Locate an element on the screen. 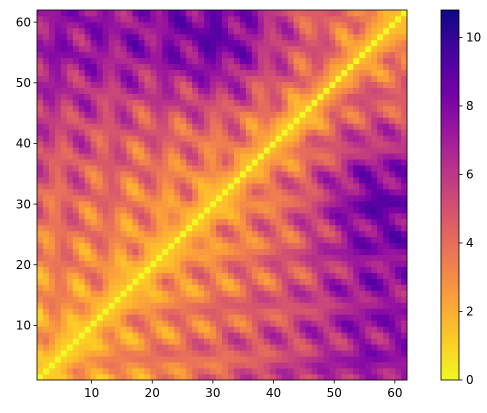 The width and height of the screenshot is (487, 413). x-tick-label: 30 is located at coordinates (212, 393).